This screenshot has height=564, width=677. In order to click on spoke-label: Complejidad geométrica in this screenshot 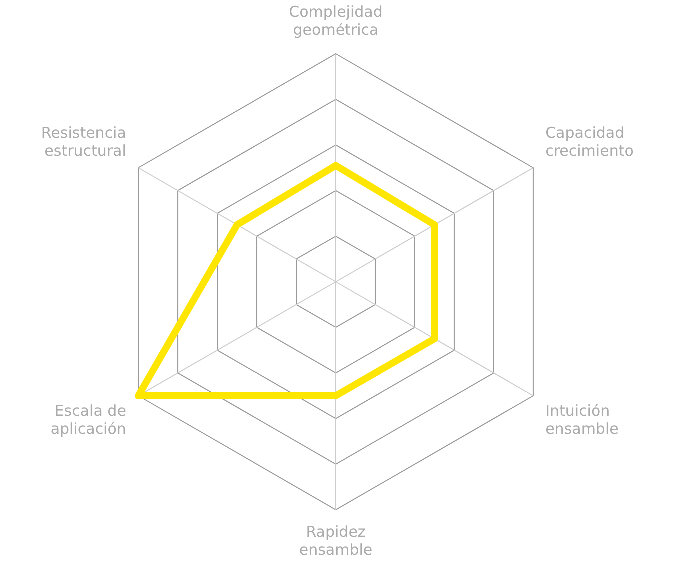, I will do `click(336, 20)`.